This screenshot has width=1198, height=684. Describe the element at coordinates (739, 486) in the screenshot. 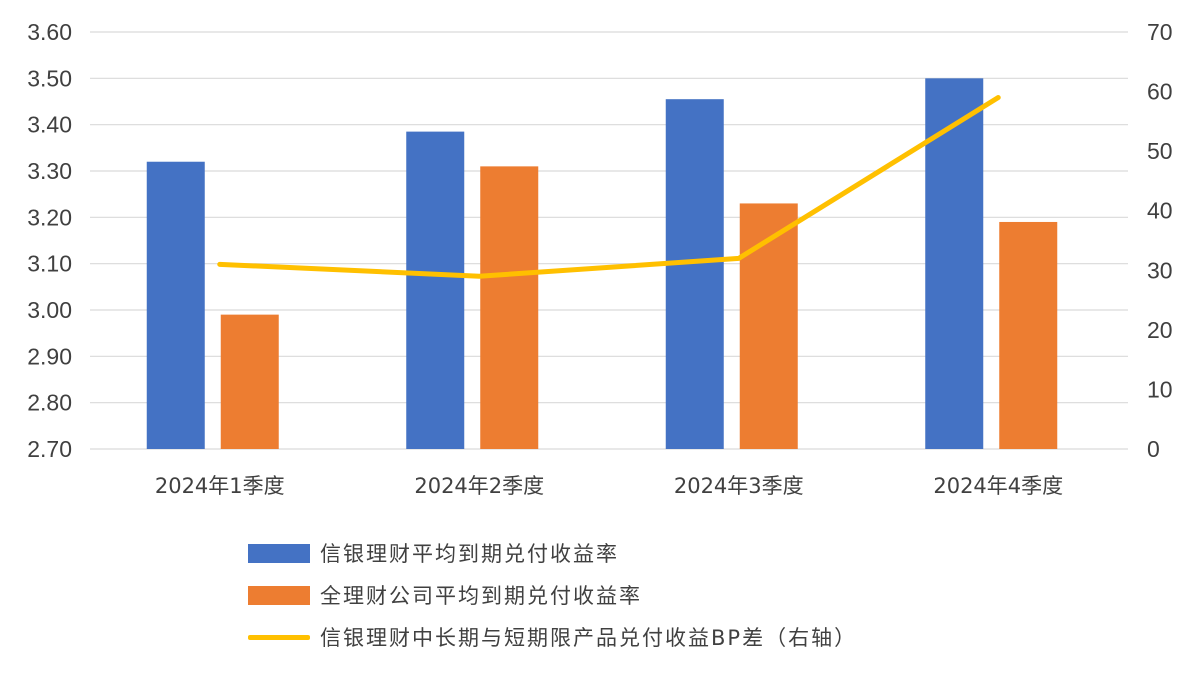

I see `category-label: 2024年3季度` at that location.